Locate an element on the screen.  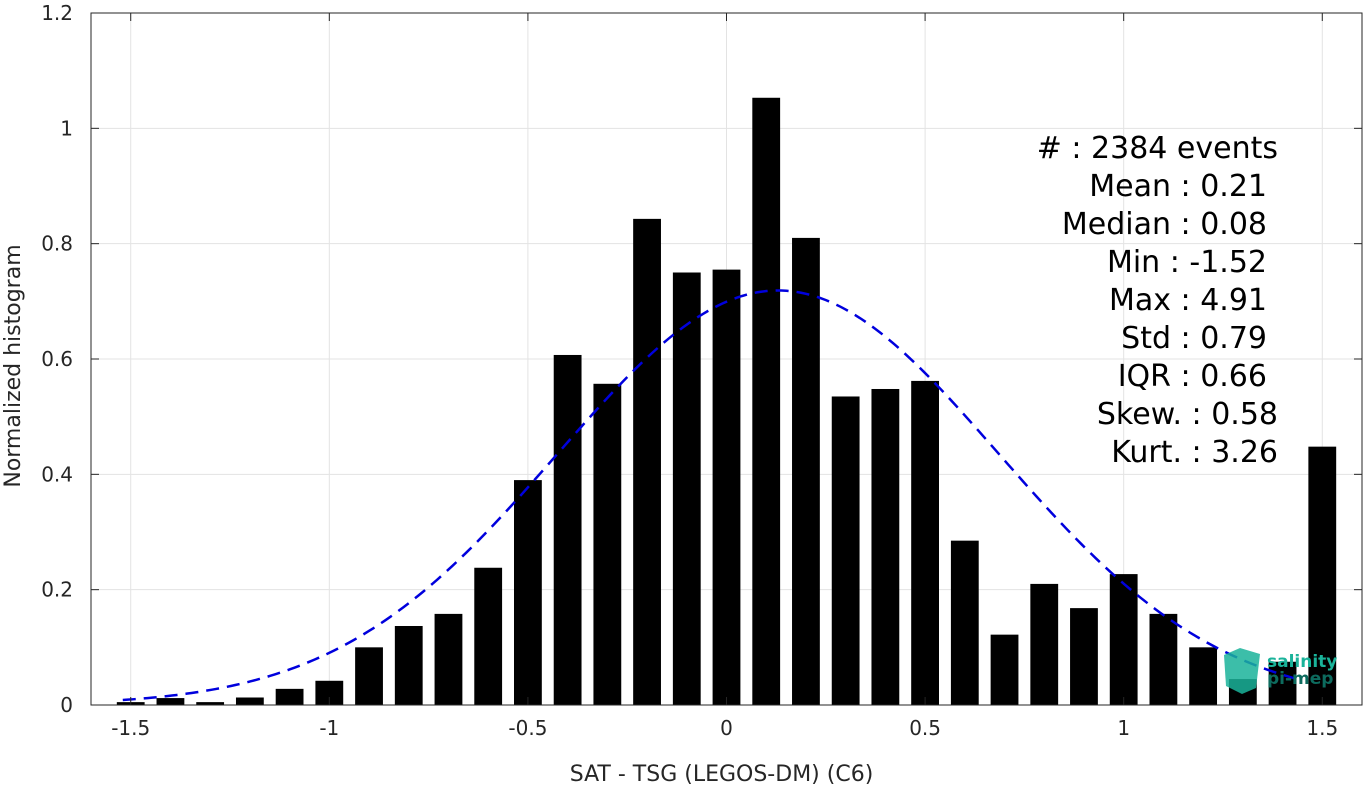
stat-min: Min : -1.52 is located at coordinates (1187, 262).